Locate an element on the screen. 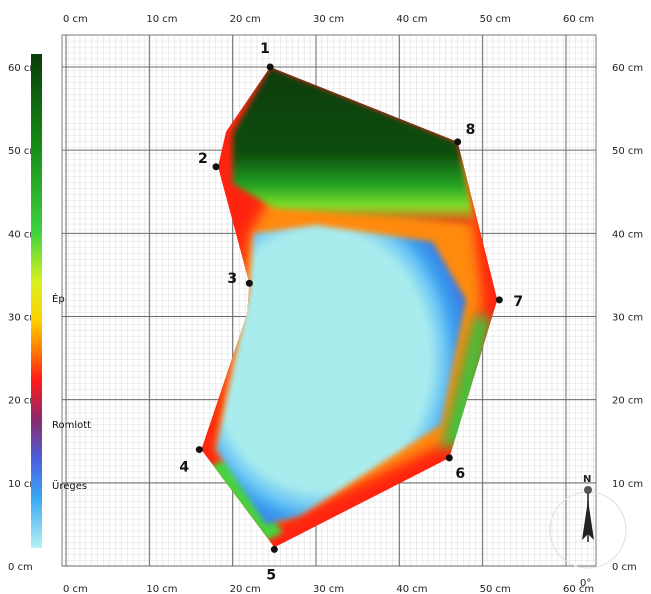 The image size is (651, 594). sensor-point-label: 6 is located at coordinates (460, 474).